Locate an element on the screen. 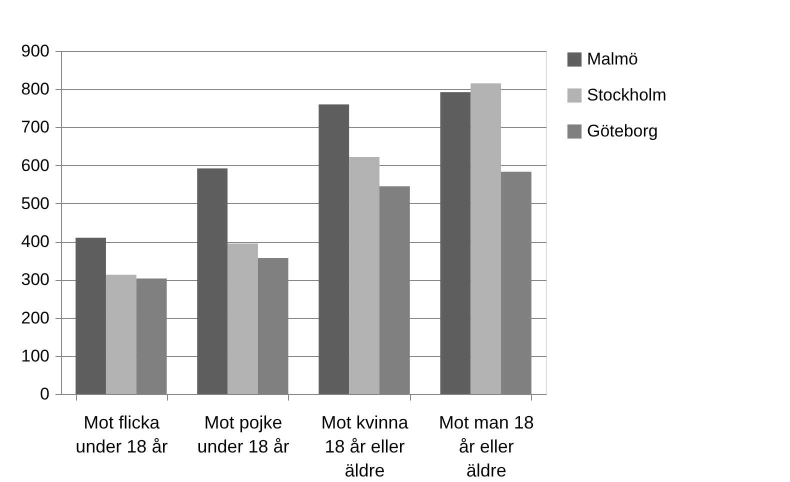  y-tick-label: 200 is located at coordinates (35, 318).